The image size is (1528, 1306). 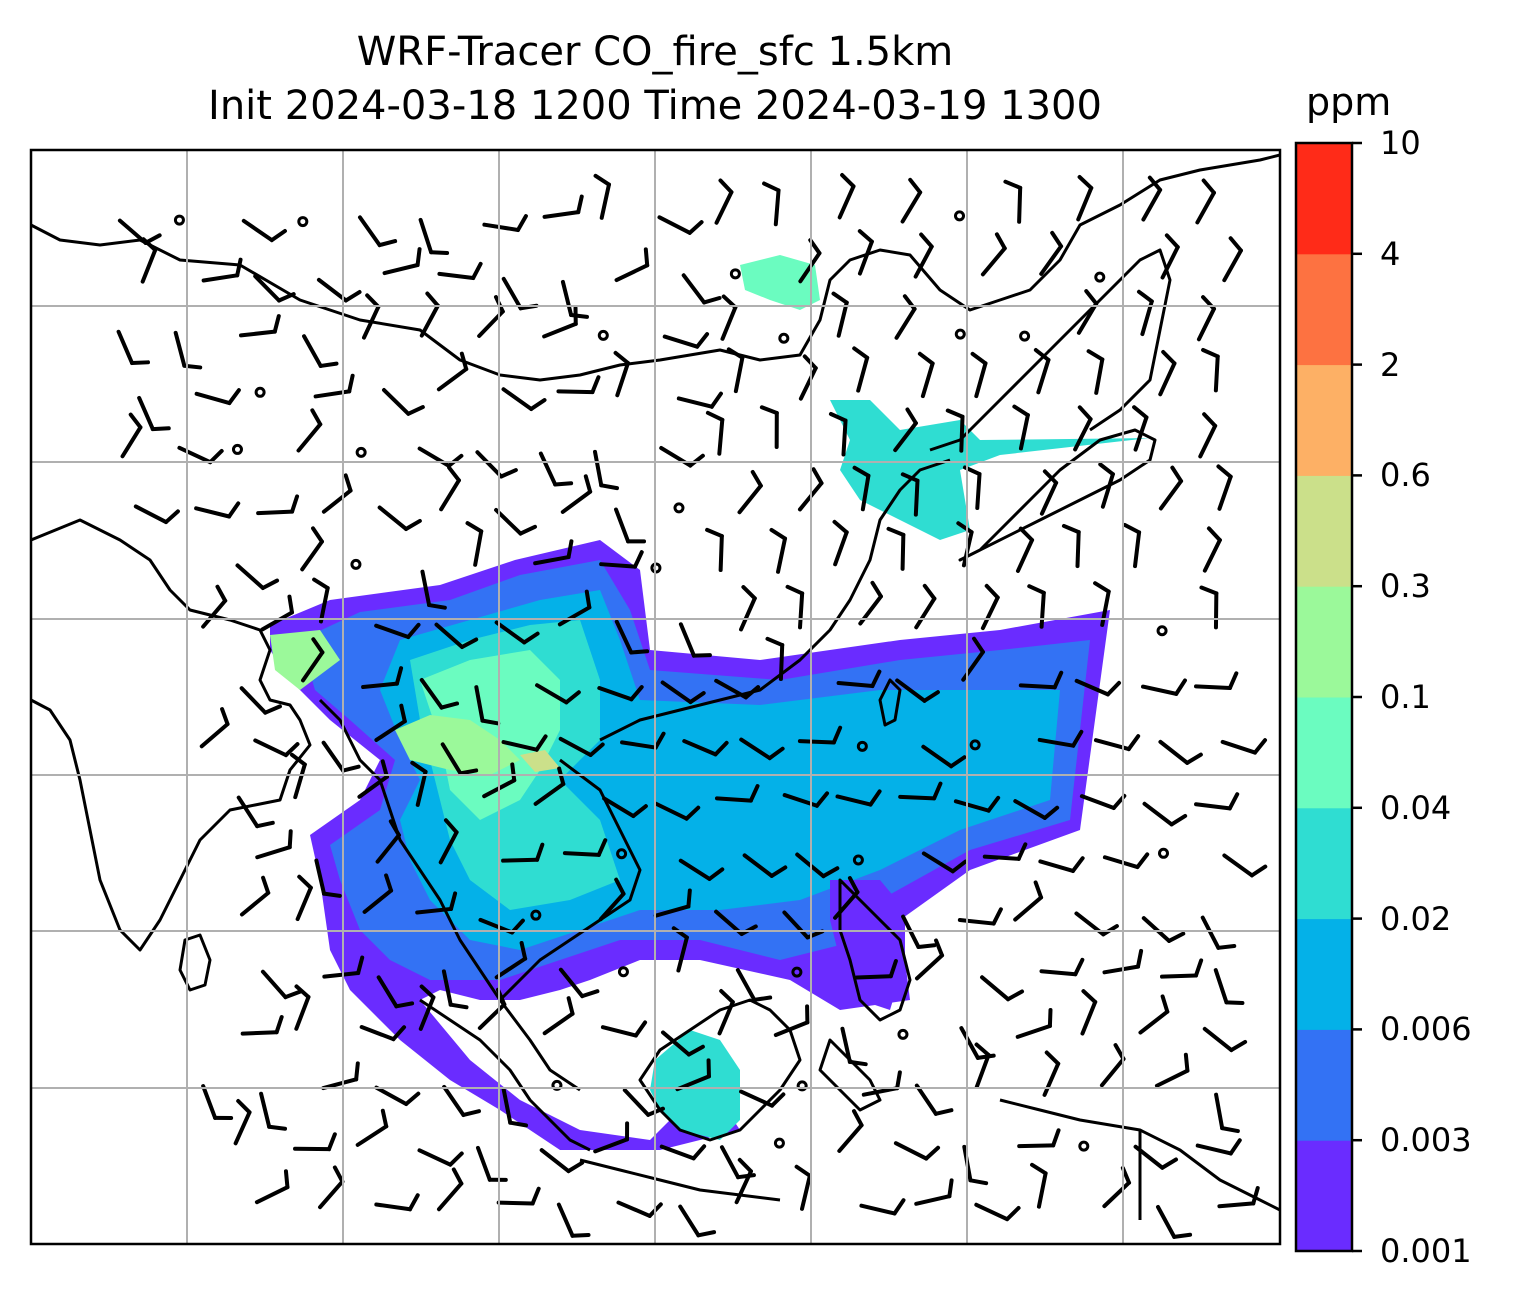 What do you see at coordinates (171, 735) in the screenshot?
I see `coast-india` at bounding box center [171, 735].